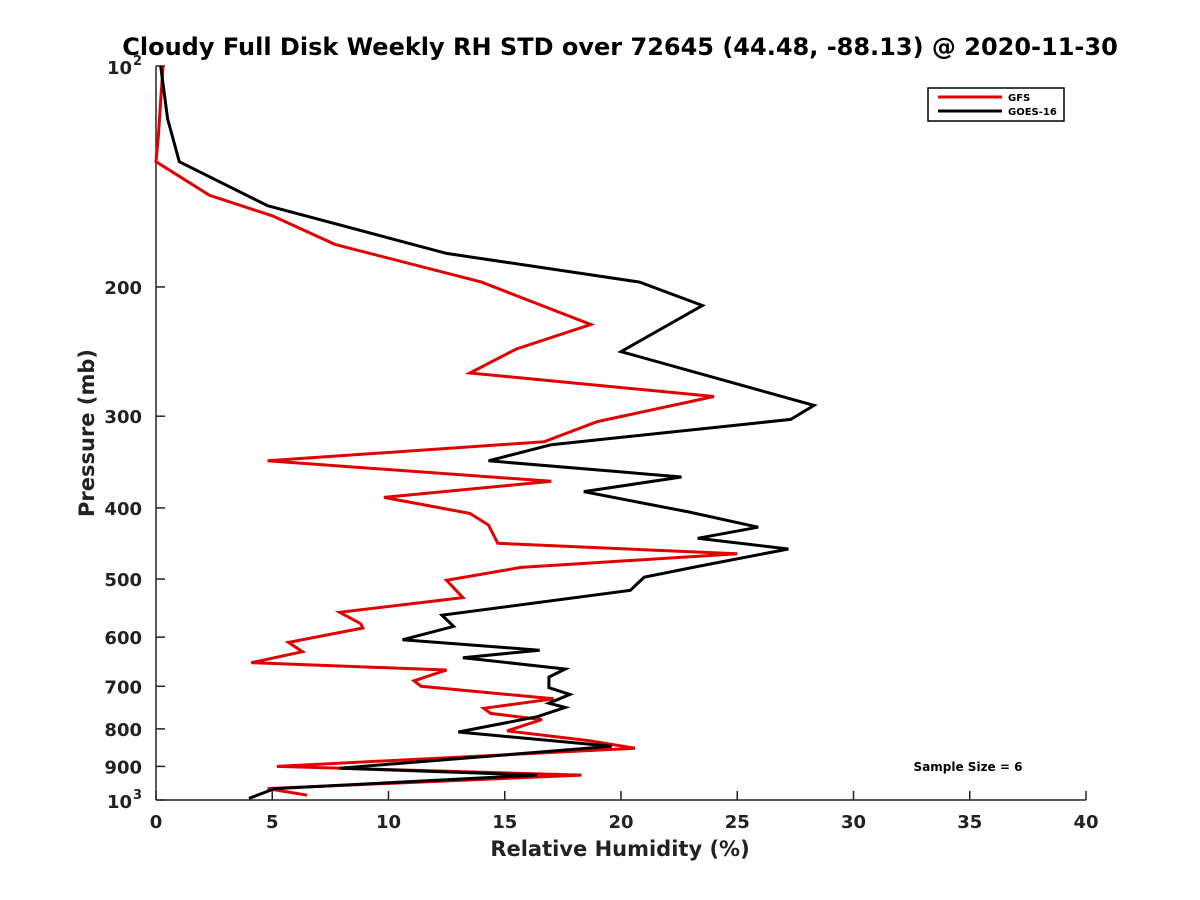 This screenshot has height=900, width=1200. Describe the element at coordinates (156, 822) in the screenshot. I see `x-tick-label: 0` at that location.